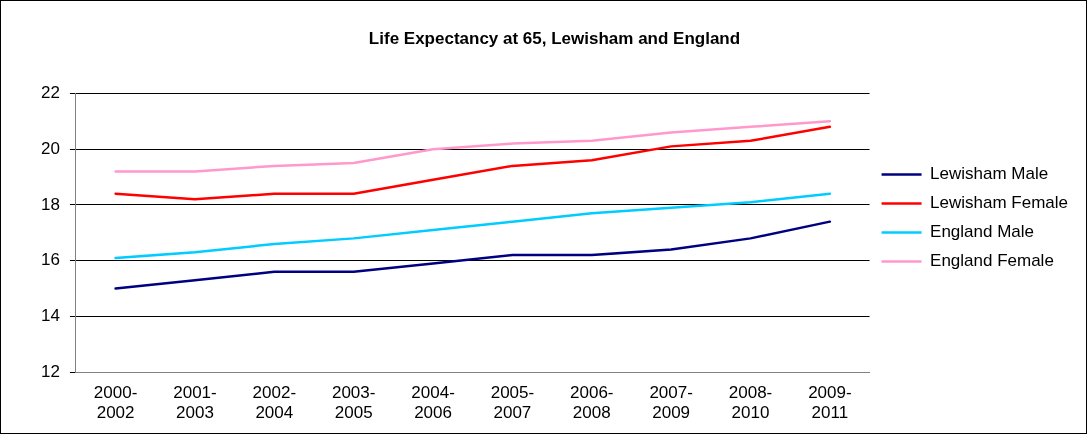 The width and height of the screenshot is (1087, 434). Describe the element at coordinates (50, 371) in the screenshot. I see `y-tick-label: 12` at that location.